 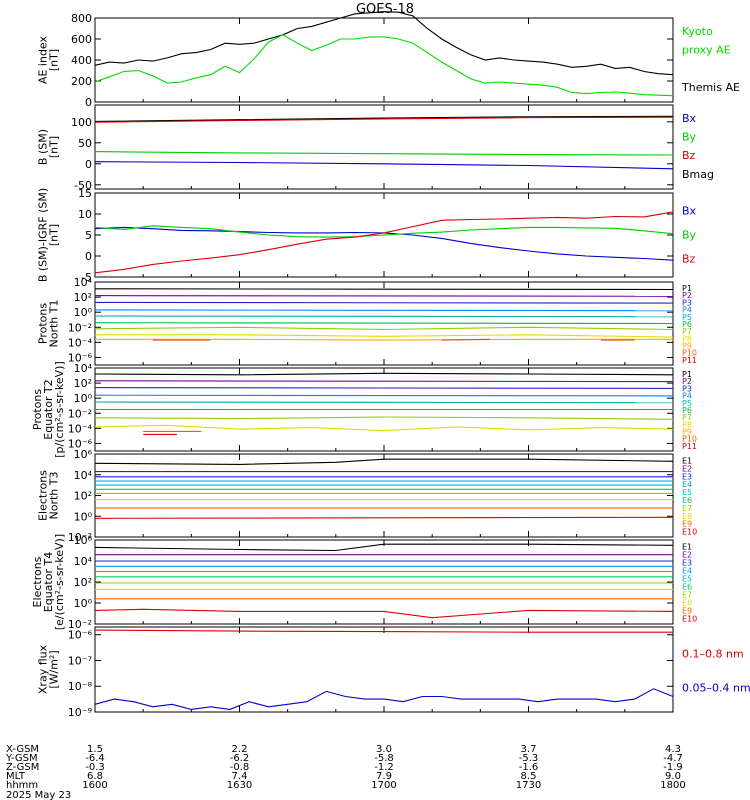 What do you see at coordinates (240, 776) in the screenshot?
I see `x-axis-tick-value: 7.4` at bounding box center [240, 776].